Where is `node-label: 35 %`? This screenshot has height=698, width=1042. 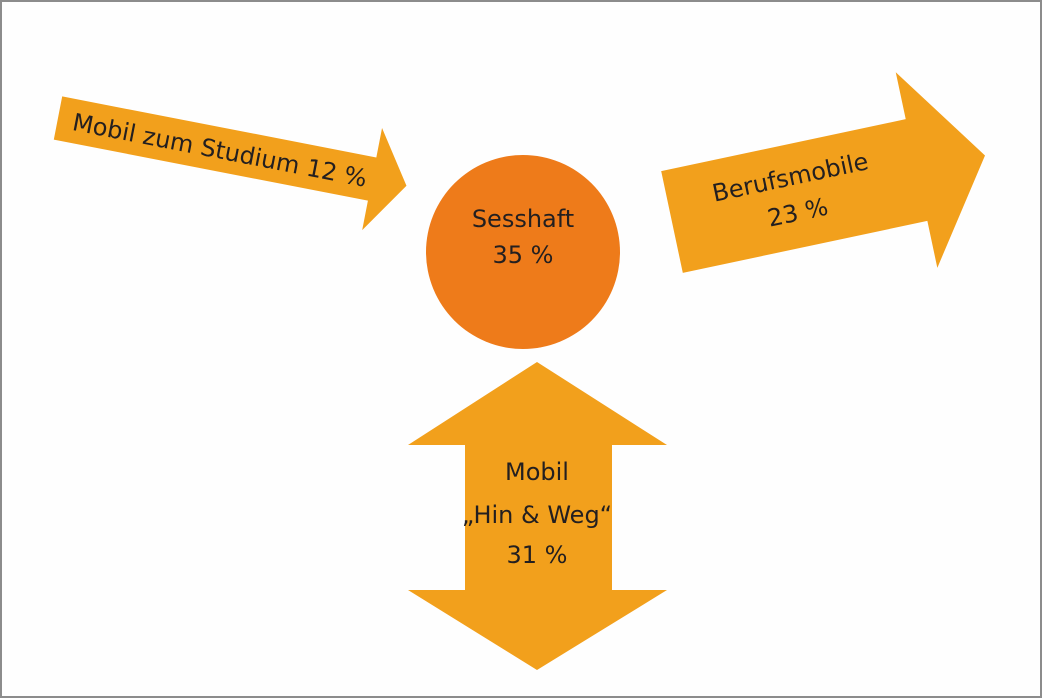
node-label: 35 % is located at coordinates (523, 255).